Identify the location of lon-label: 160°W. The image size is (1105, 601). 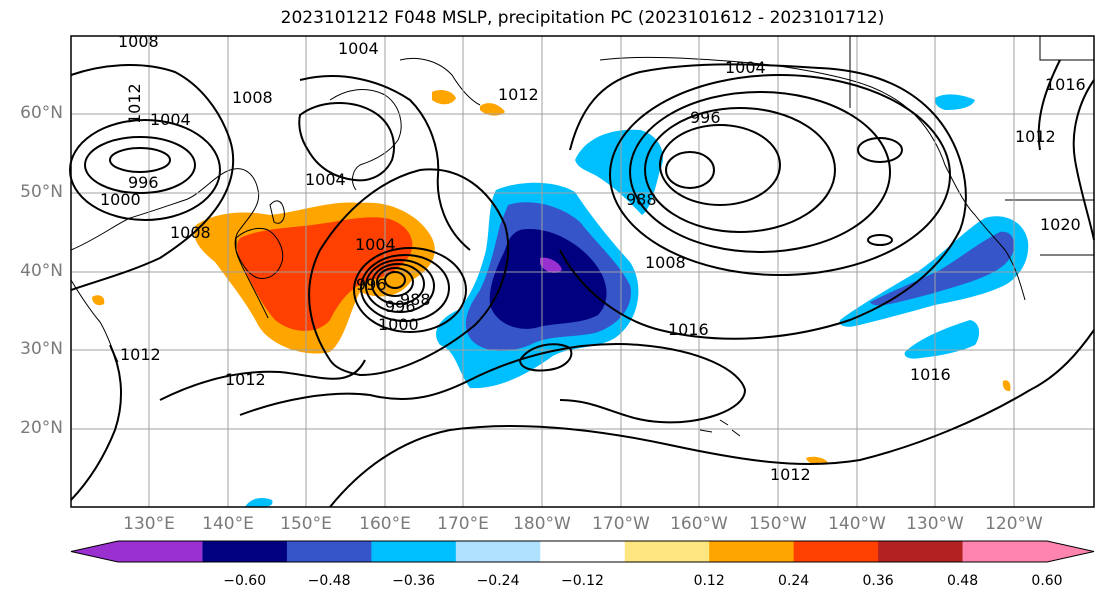
(699, 524).